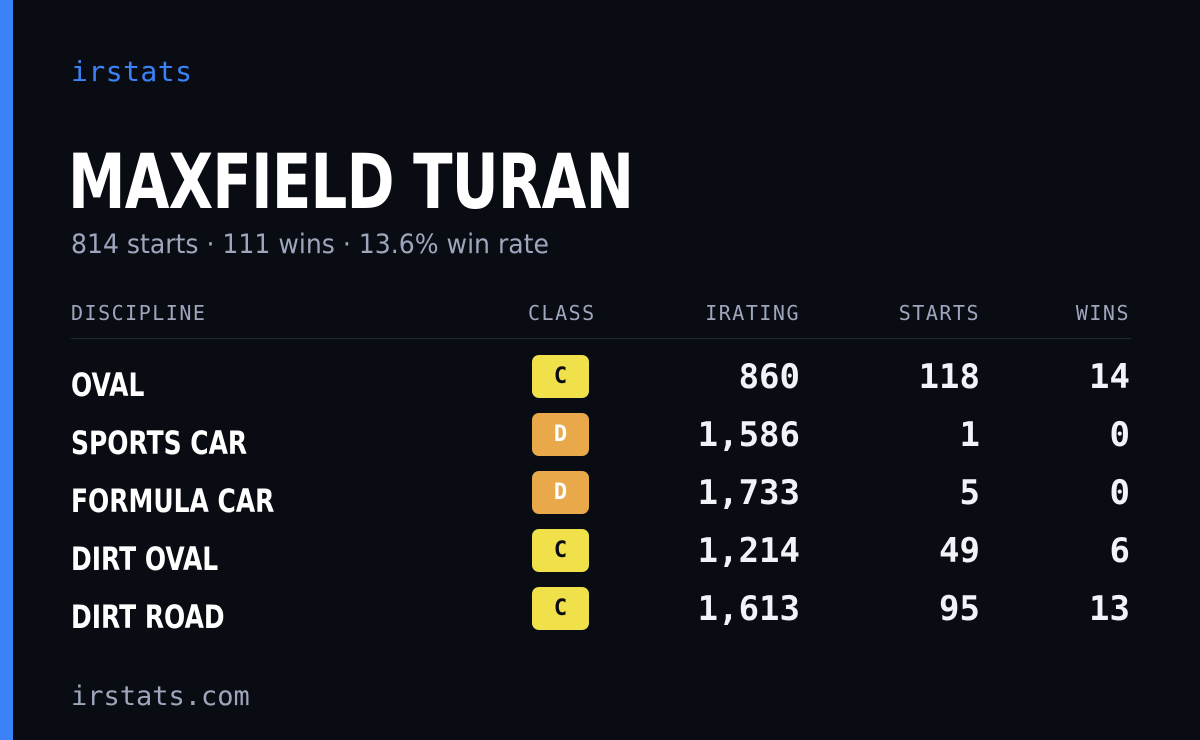 This screenshot has width=1200, height=740. What do you see at coordinates (139, 313) in the screenshot?
I see `header-discipline: DISCIPLINE` at bounding box center [139, 313].